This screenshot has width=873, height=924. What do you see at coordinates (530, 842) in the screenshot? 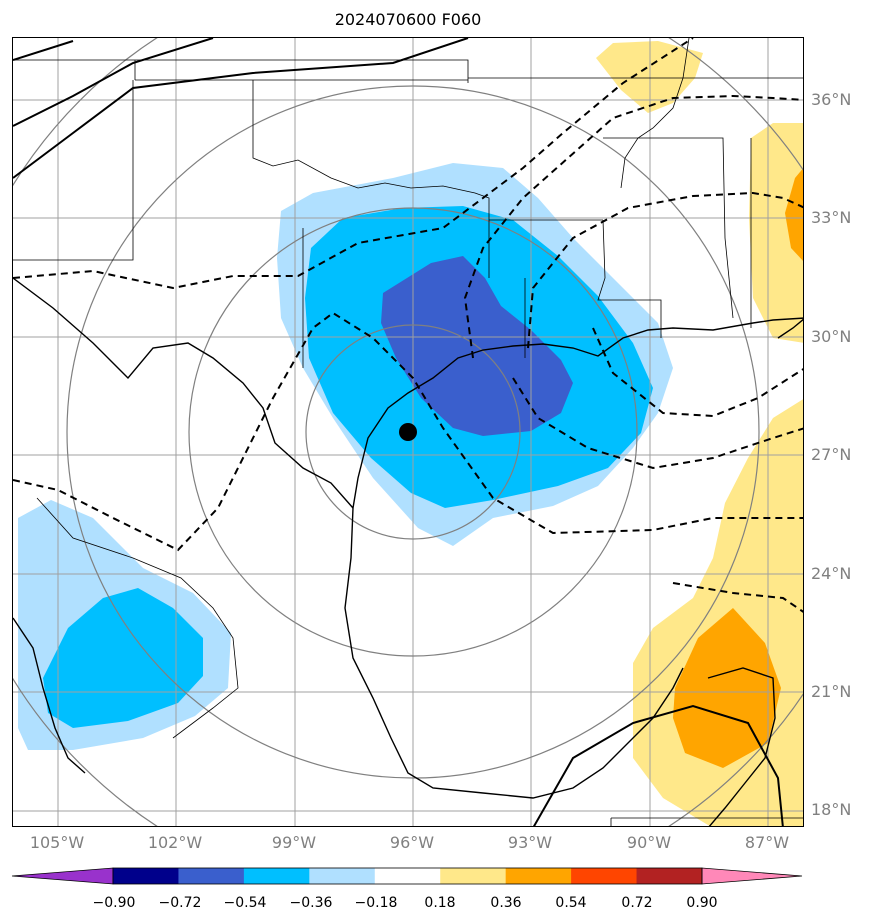
I see `lon-label-93w: 93°W` at bounding box center [530, 842].